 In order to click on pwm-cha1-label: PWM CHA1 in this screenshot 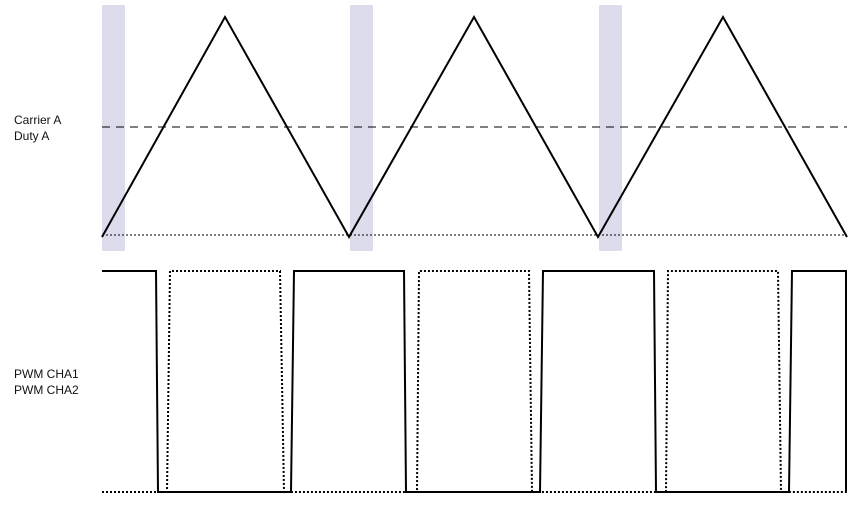, I will do `click(46, 374)`.